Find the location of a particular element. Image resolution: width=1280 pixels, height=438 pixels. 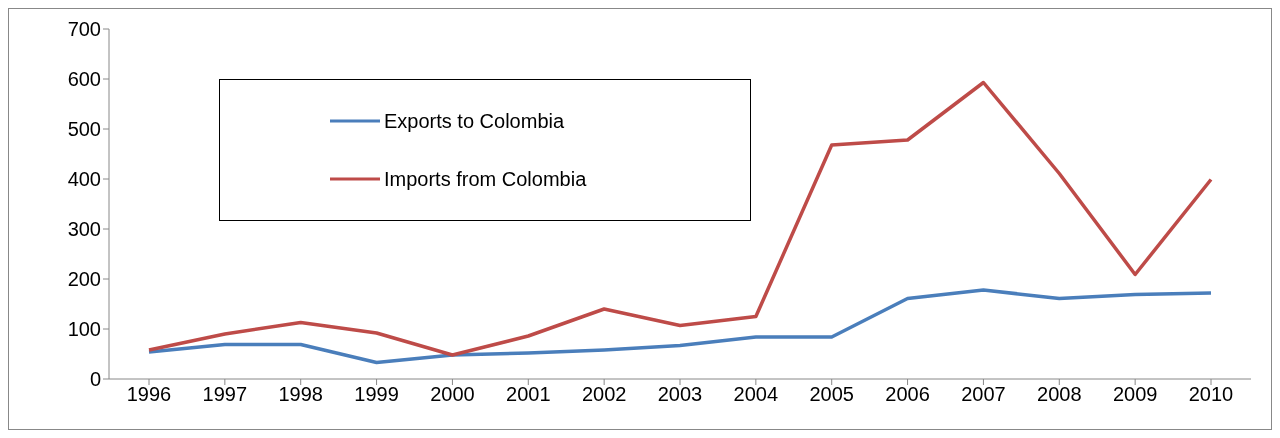

legend-label: Exports to Colombia is located at coordinates (474, 121).